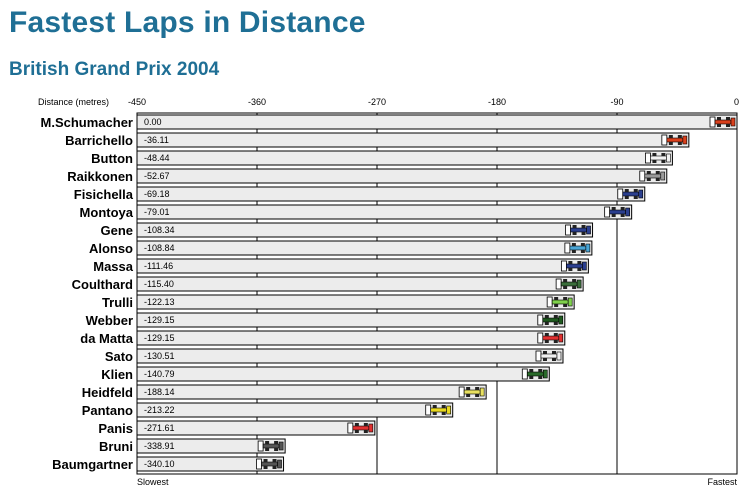 The height and width of the screenshot is (496, 745). I want to click on page-subtitle: British Grand Prix 2004, so click(114, 69).